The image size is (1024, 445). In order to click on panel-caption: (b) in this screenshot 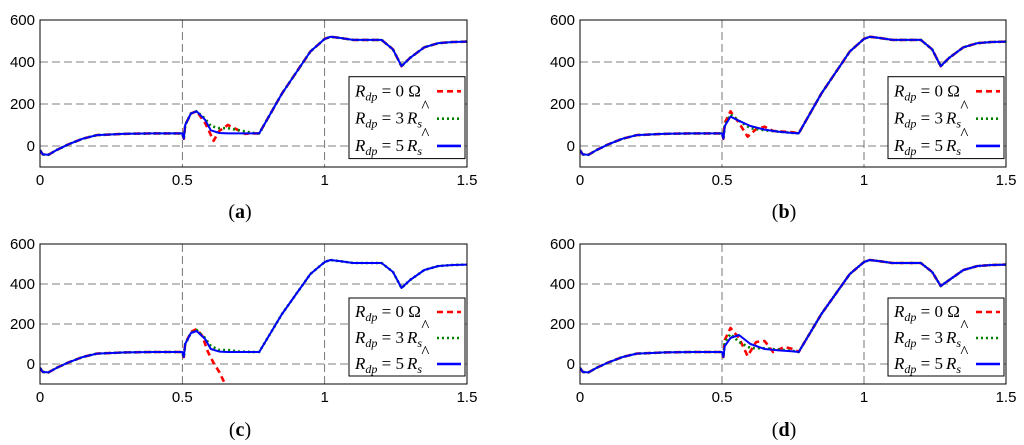, I will do `click(784, 212)`.